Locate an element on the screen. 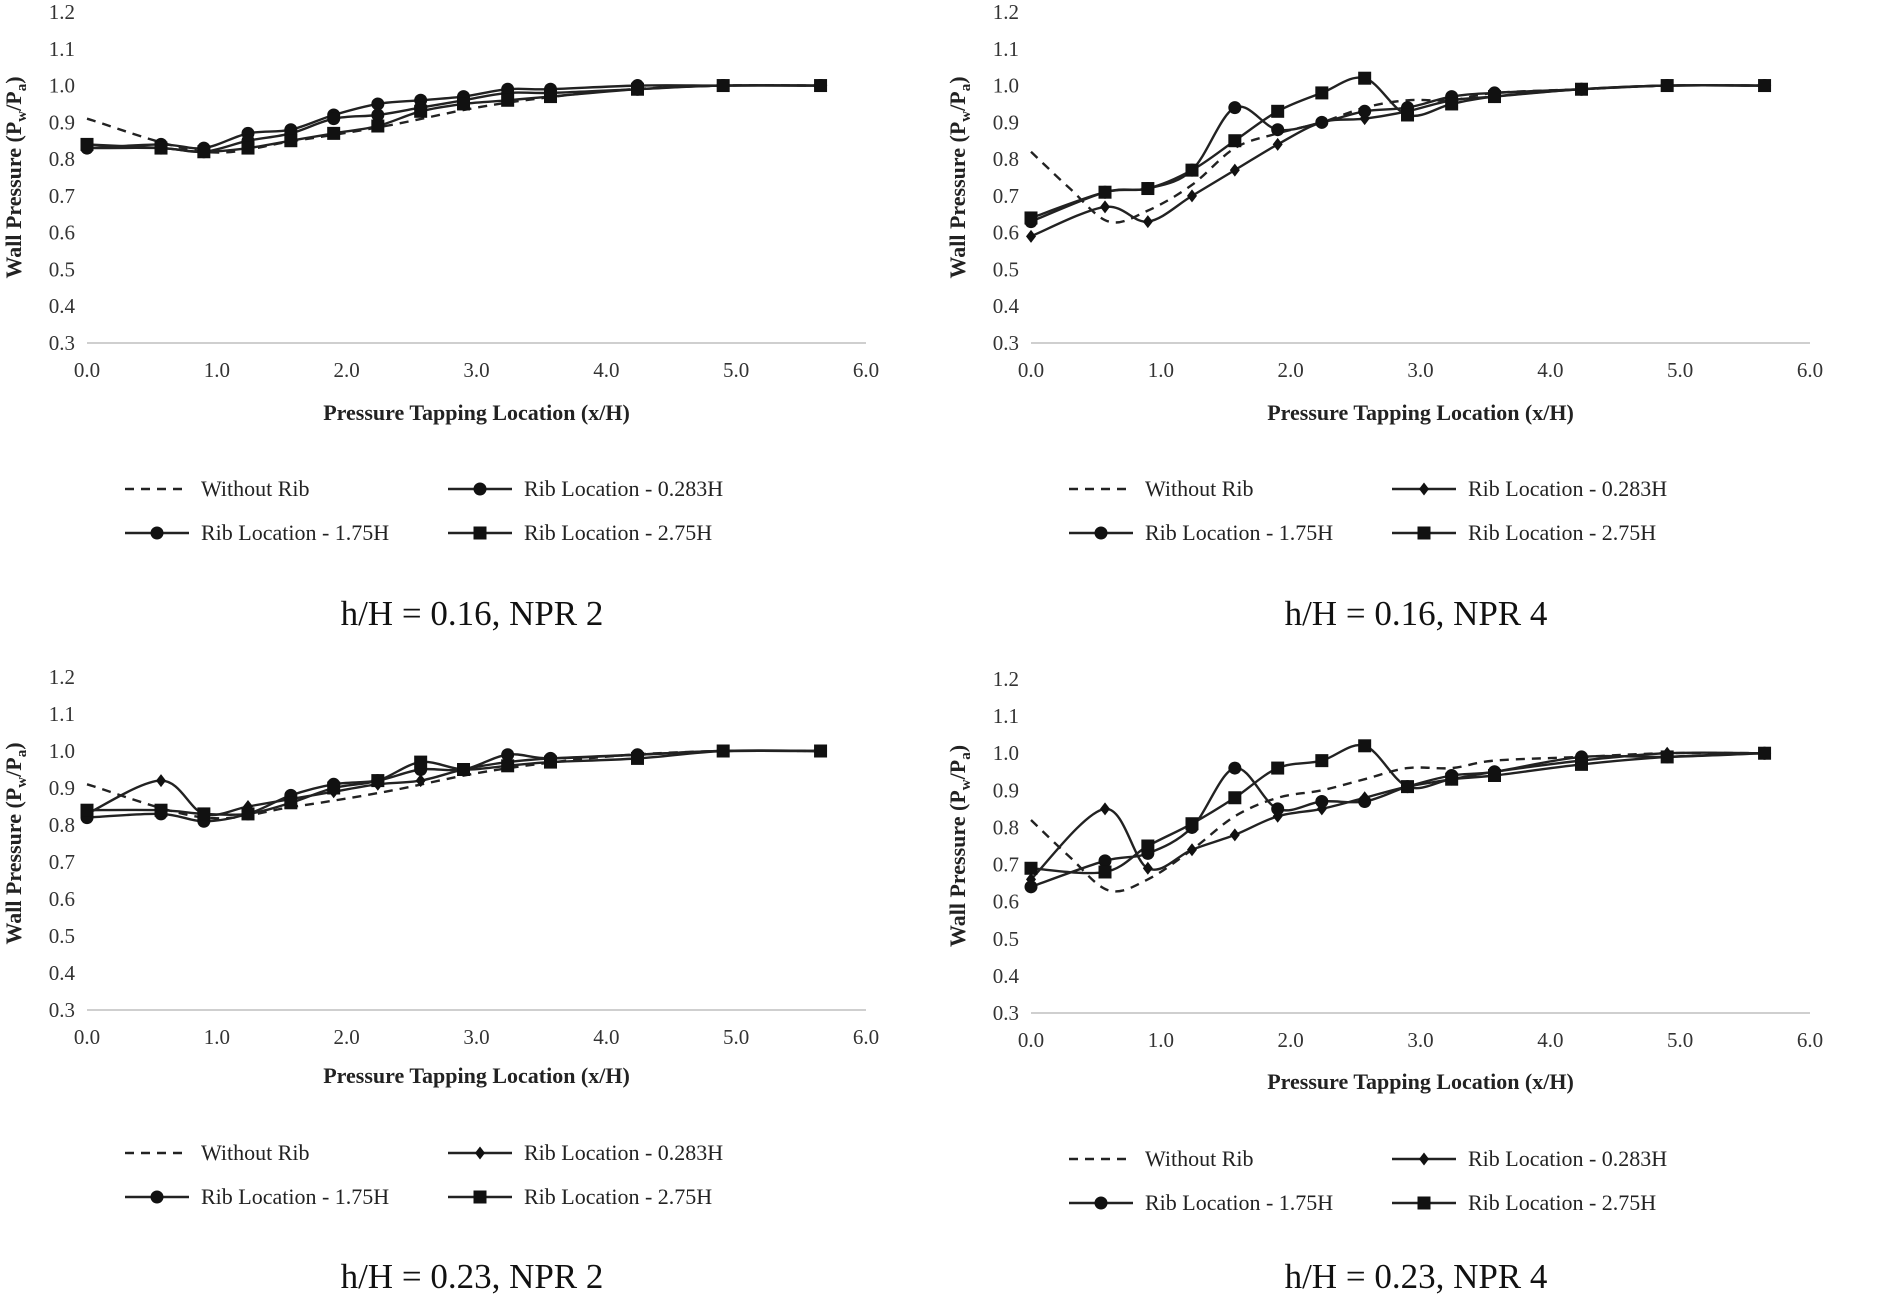  chart-4-legend-label: Rib Location - 1.75H is located at coordinates (1239, 1202).